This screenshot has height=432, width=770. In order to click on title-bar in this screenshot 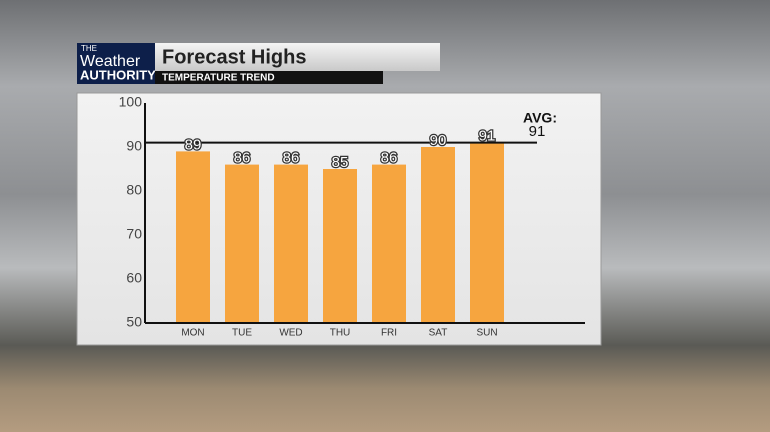, I will do `click(297, 57)`.